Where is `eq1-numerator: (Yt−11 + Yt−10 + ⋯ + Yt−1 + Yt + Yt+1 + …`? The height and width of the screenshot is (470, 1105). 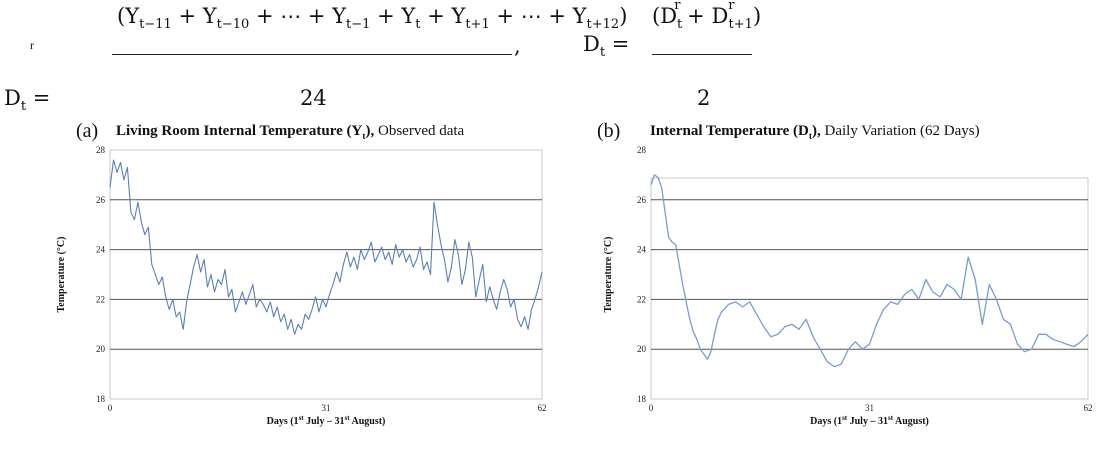 eq1-numerator: (Yt−11 + Yt−10 + ⋯ + Yt−1 + Yt + Yt+1 + … is located at coordinates (372, 18).